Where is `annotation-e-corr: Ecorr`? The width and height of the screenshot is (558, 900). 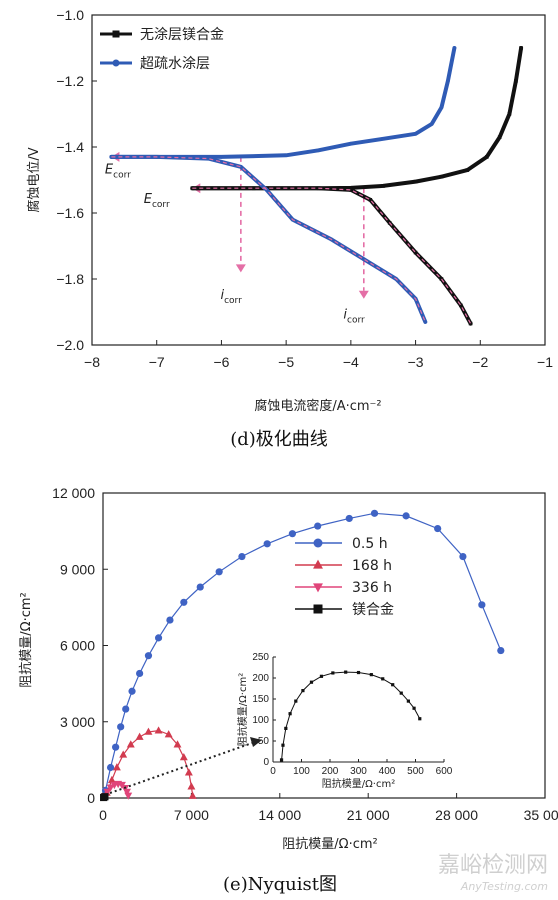 annotation-e-corr: Ecorr is located at coordinates (118, 171).